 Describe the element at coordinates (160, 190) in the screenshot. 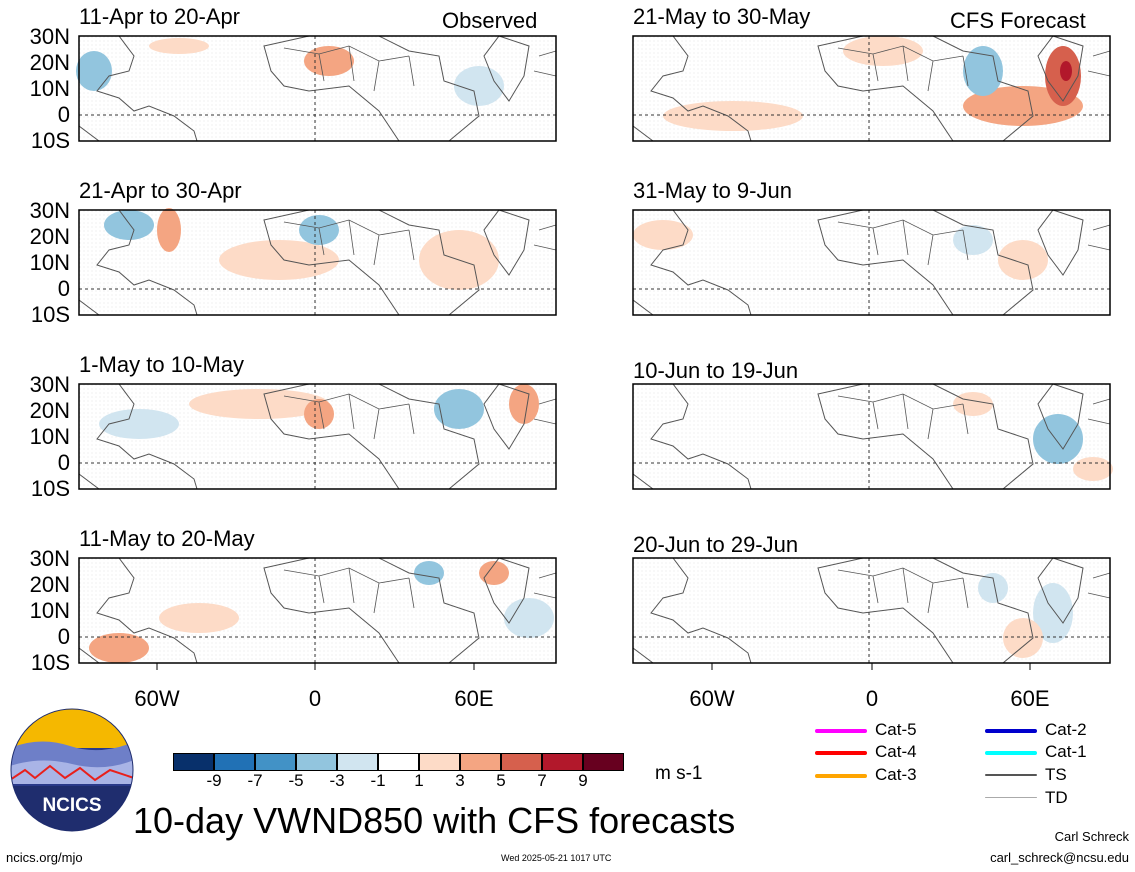

I see `panel-left-2-title: 21-Apr to 30-Apr` at that location.